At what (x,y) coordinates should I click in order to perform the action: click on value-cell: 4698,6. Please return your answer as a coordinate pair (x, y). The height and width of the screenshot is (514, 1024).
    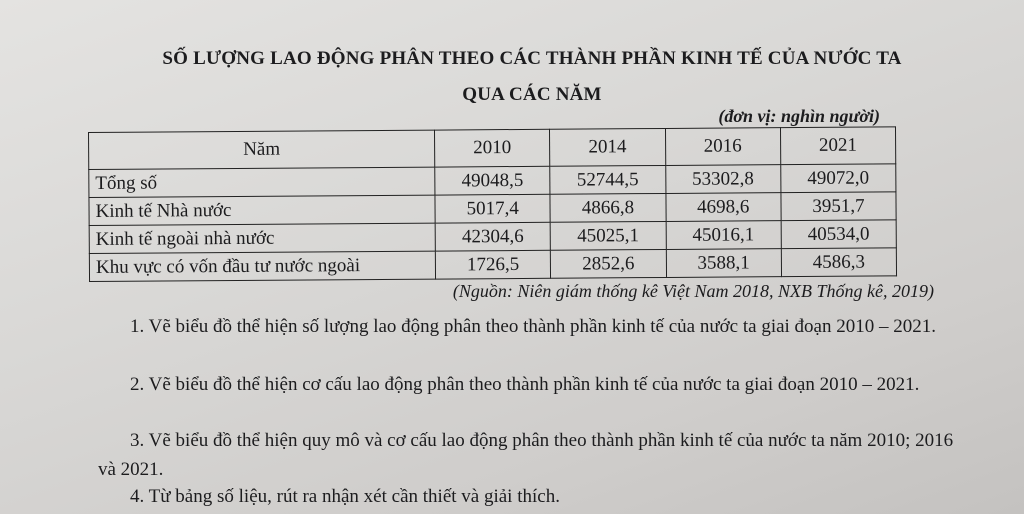
    Looking at the image, I should click on (723, 207).